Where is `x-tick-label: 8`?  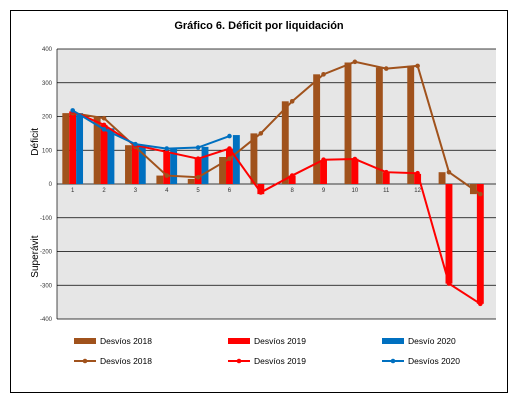
x-tick-label: 8 is located at coordinates (293, 191).